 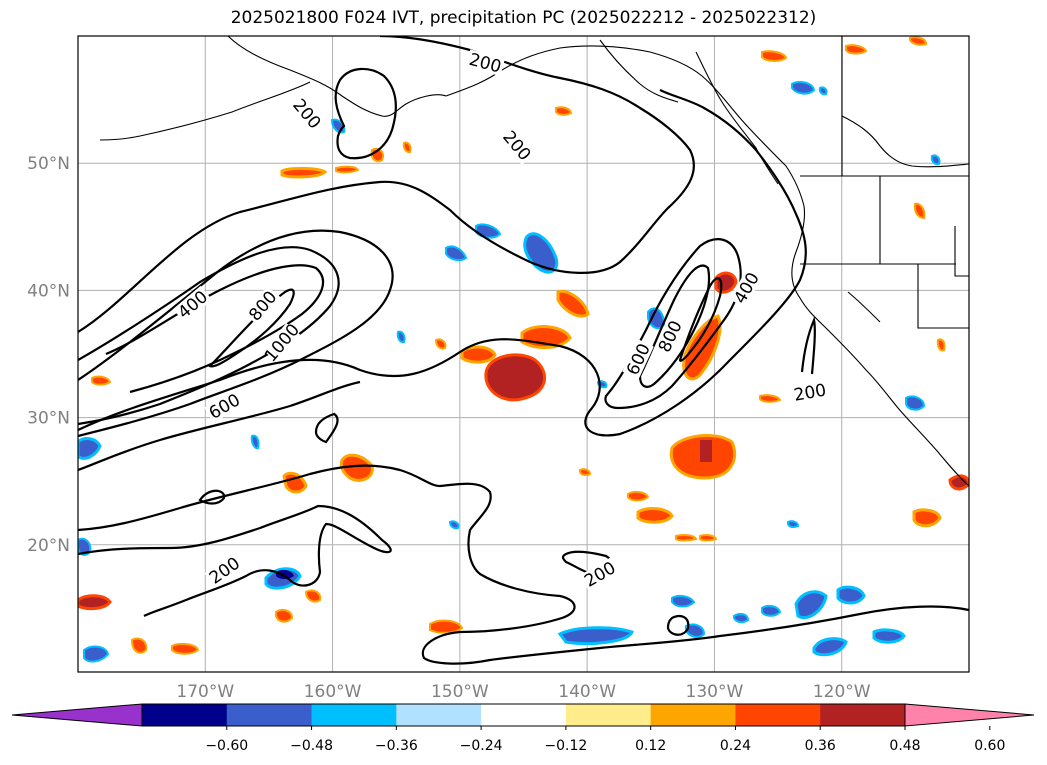 I want to click on colorbar-tick-label: 0.36, so click(x=820, y=746).